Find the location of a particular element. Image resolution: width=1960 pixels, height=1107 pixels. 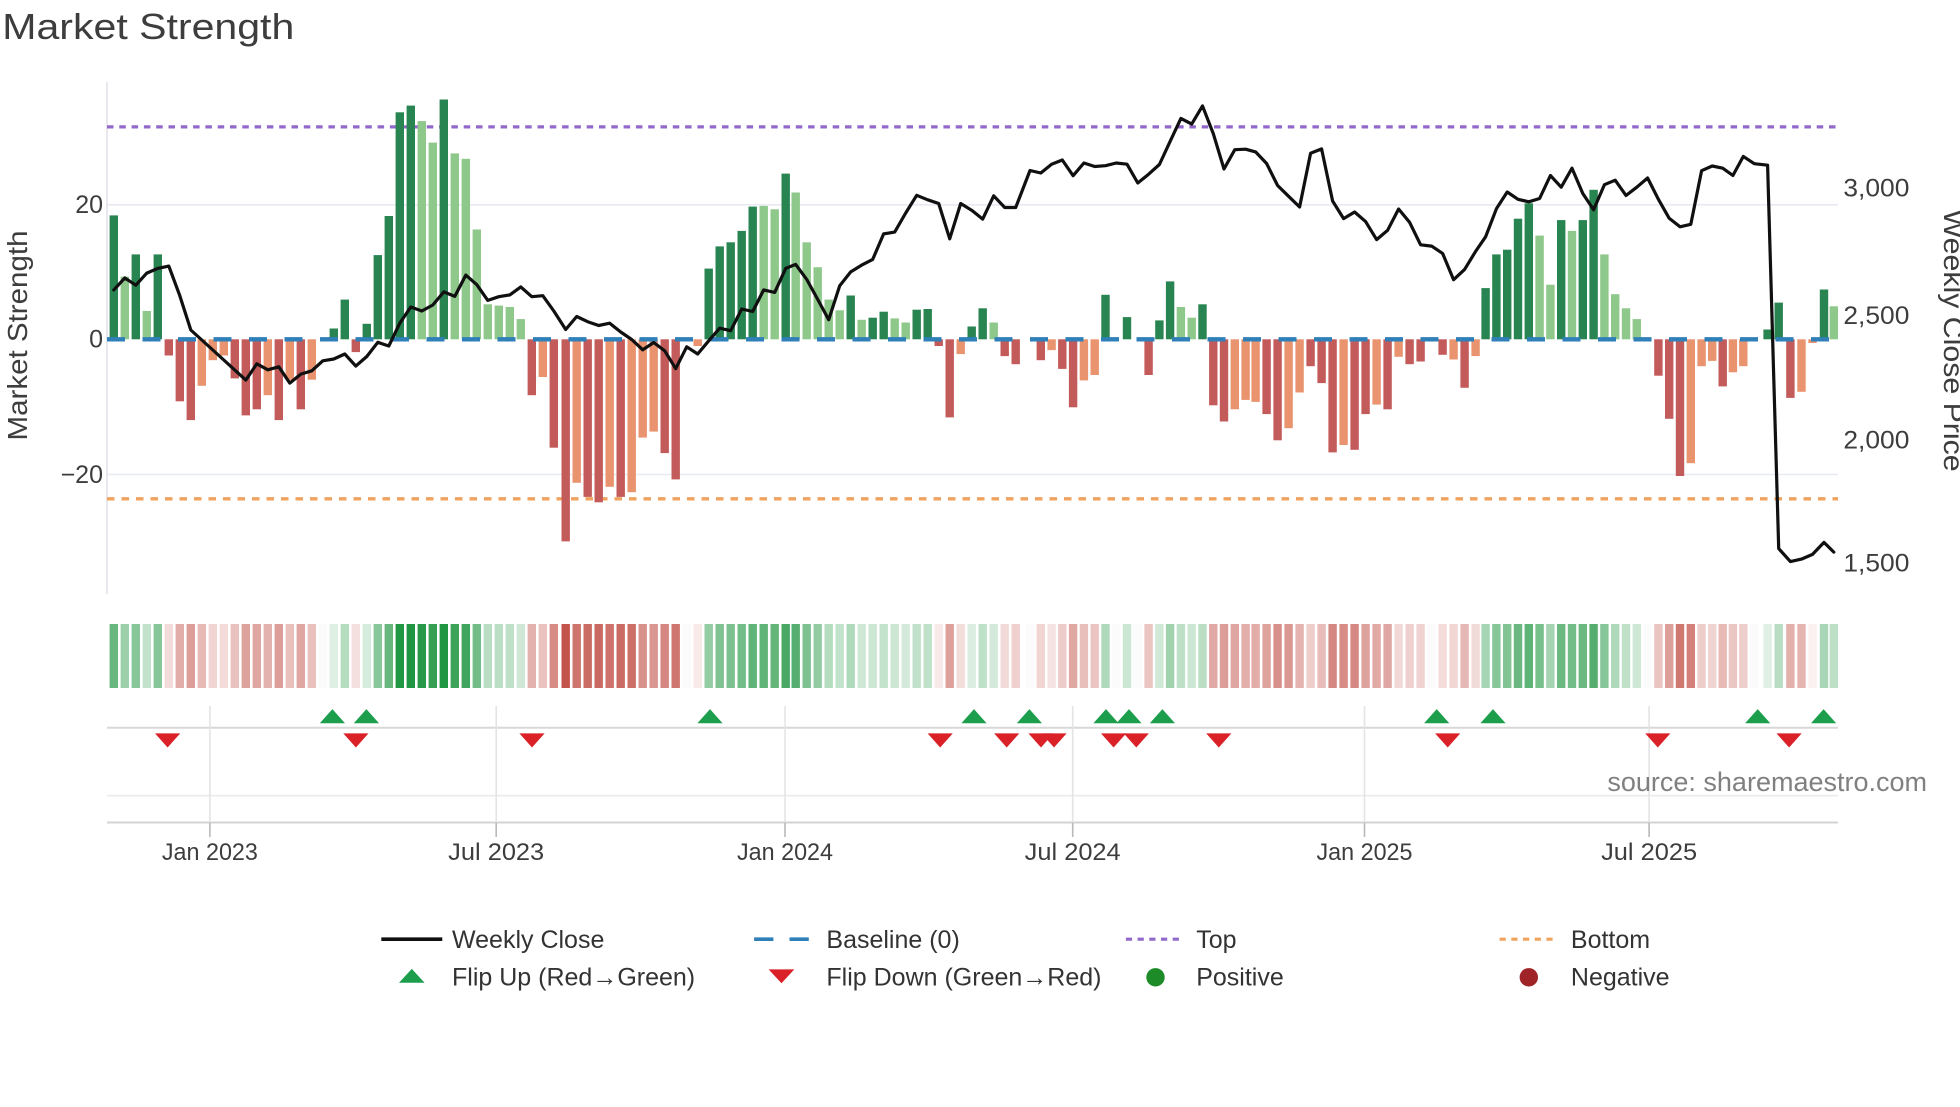

svg-text: Weekly Close is located at coordinates (528, 940).